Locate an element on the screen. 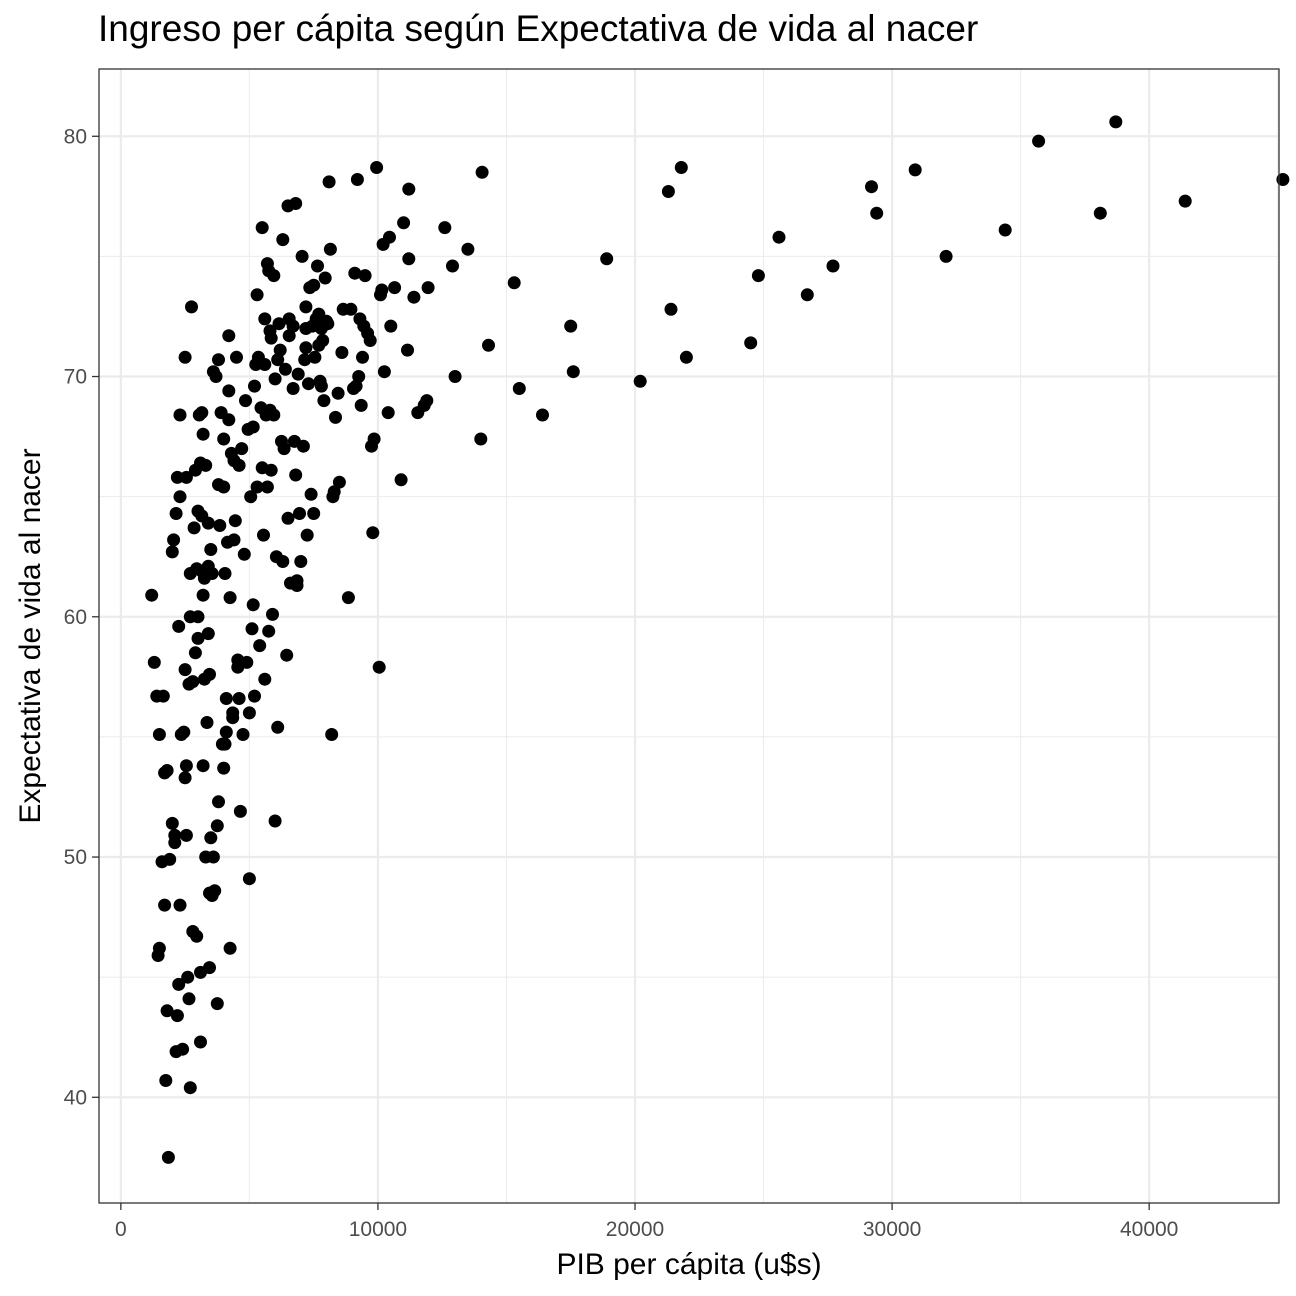  x-tick-label: 10000 is located at coordinates (378, 1229).